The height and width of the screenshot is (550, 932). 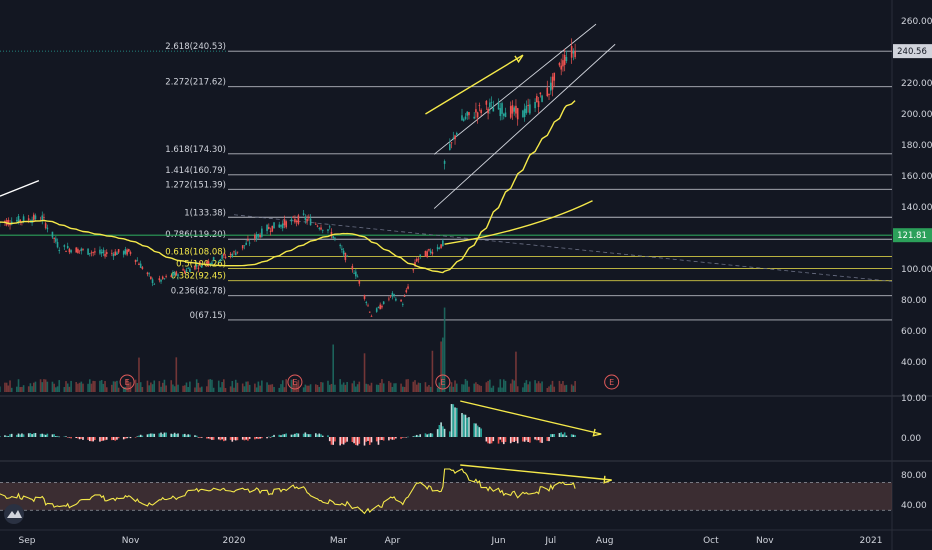 I want to click on fib-level-label: 1(133.38), so click(x=205, y=213).